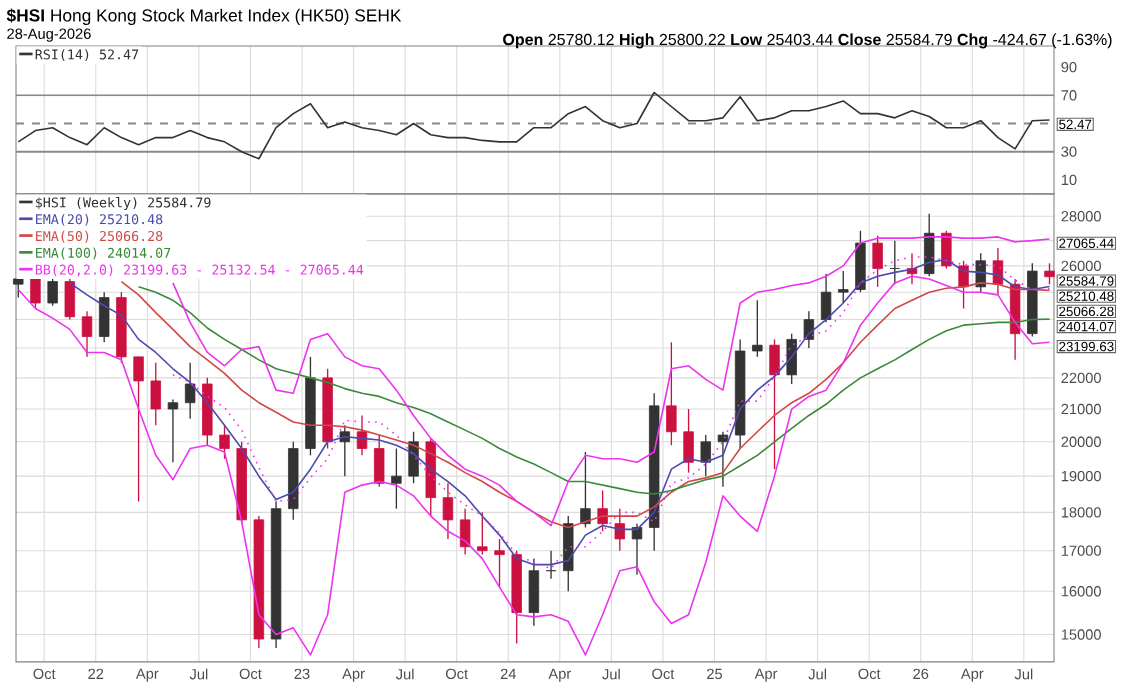  I want to click on text: Open 25780.12 High 25800.22 Low 25403.44 Close 25584.79 Chg -424.67 (-1.63%), so click(807, 41).